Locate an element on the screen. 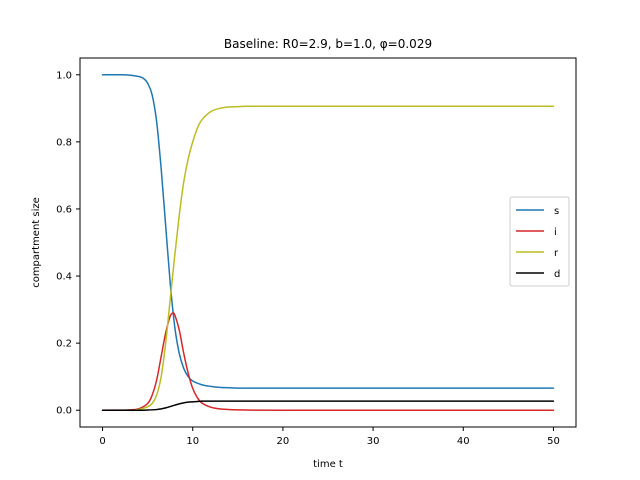 The width and height of the screenshot is (640, 480). x-tick-label: 40 is located at coordinates (463, 441).